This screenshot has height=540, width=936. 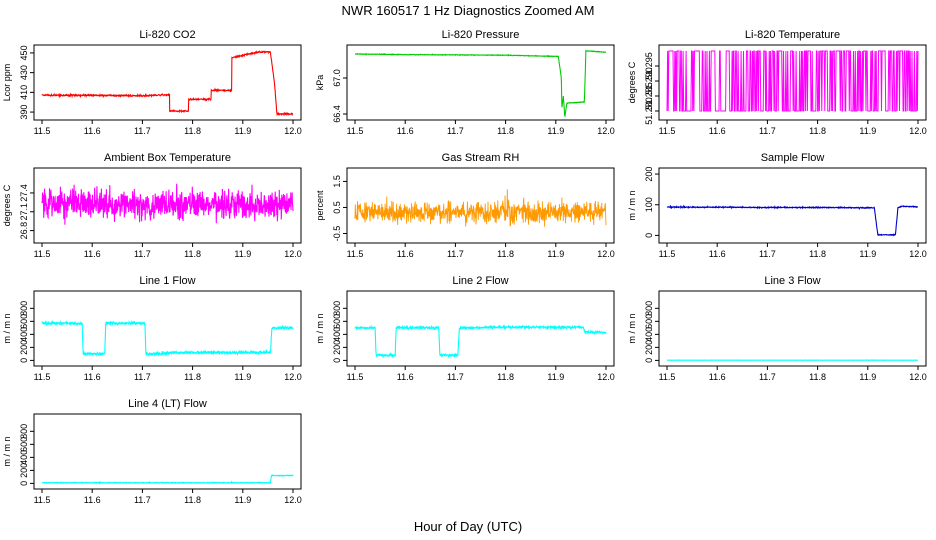 I want to click on panel-title: Line 3 Flow, so click(x=792, y=281).